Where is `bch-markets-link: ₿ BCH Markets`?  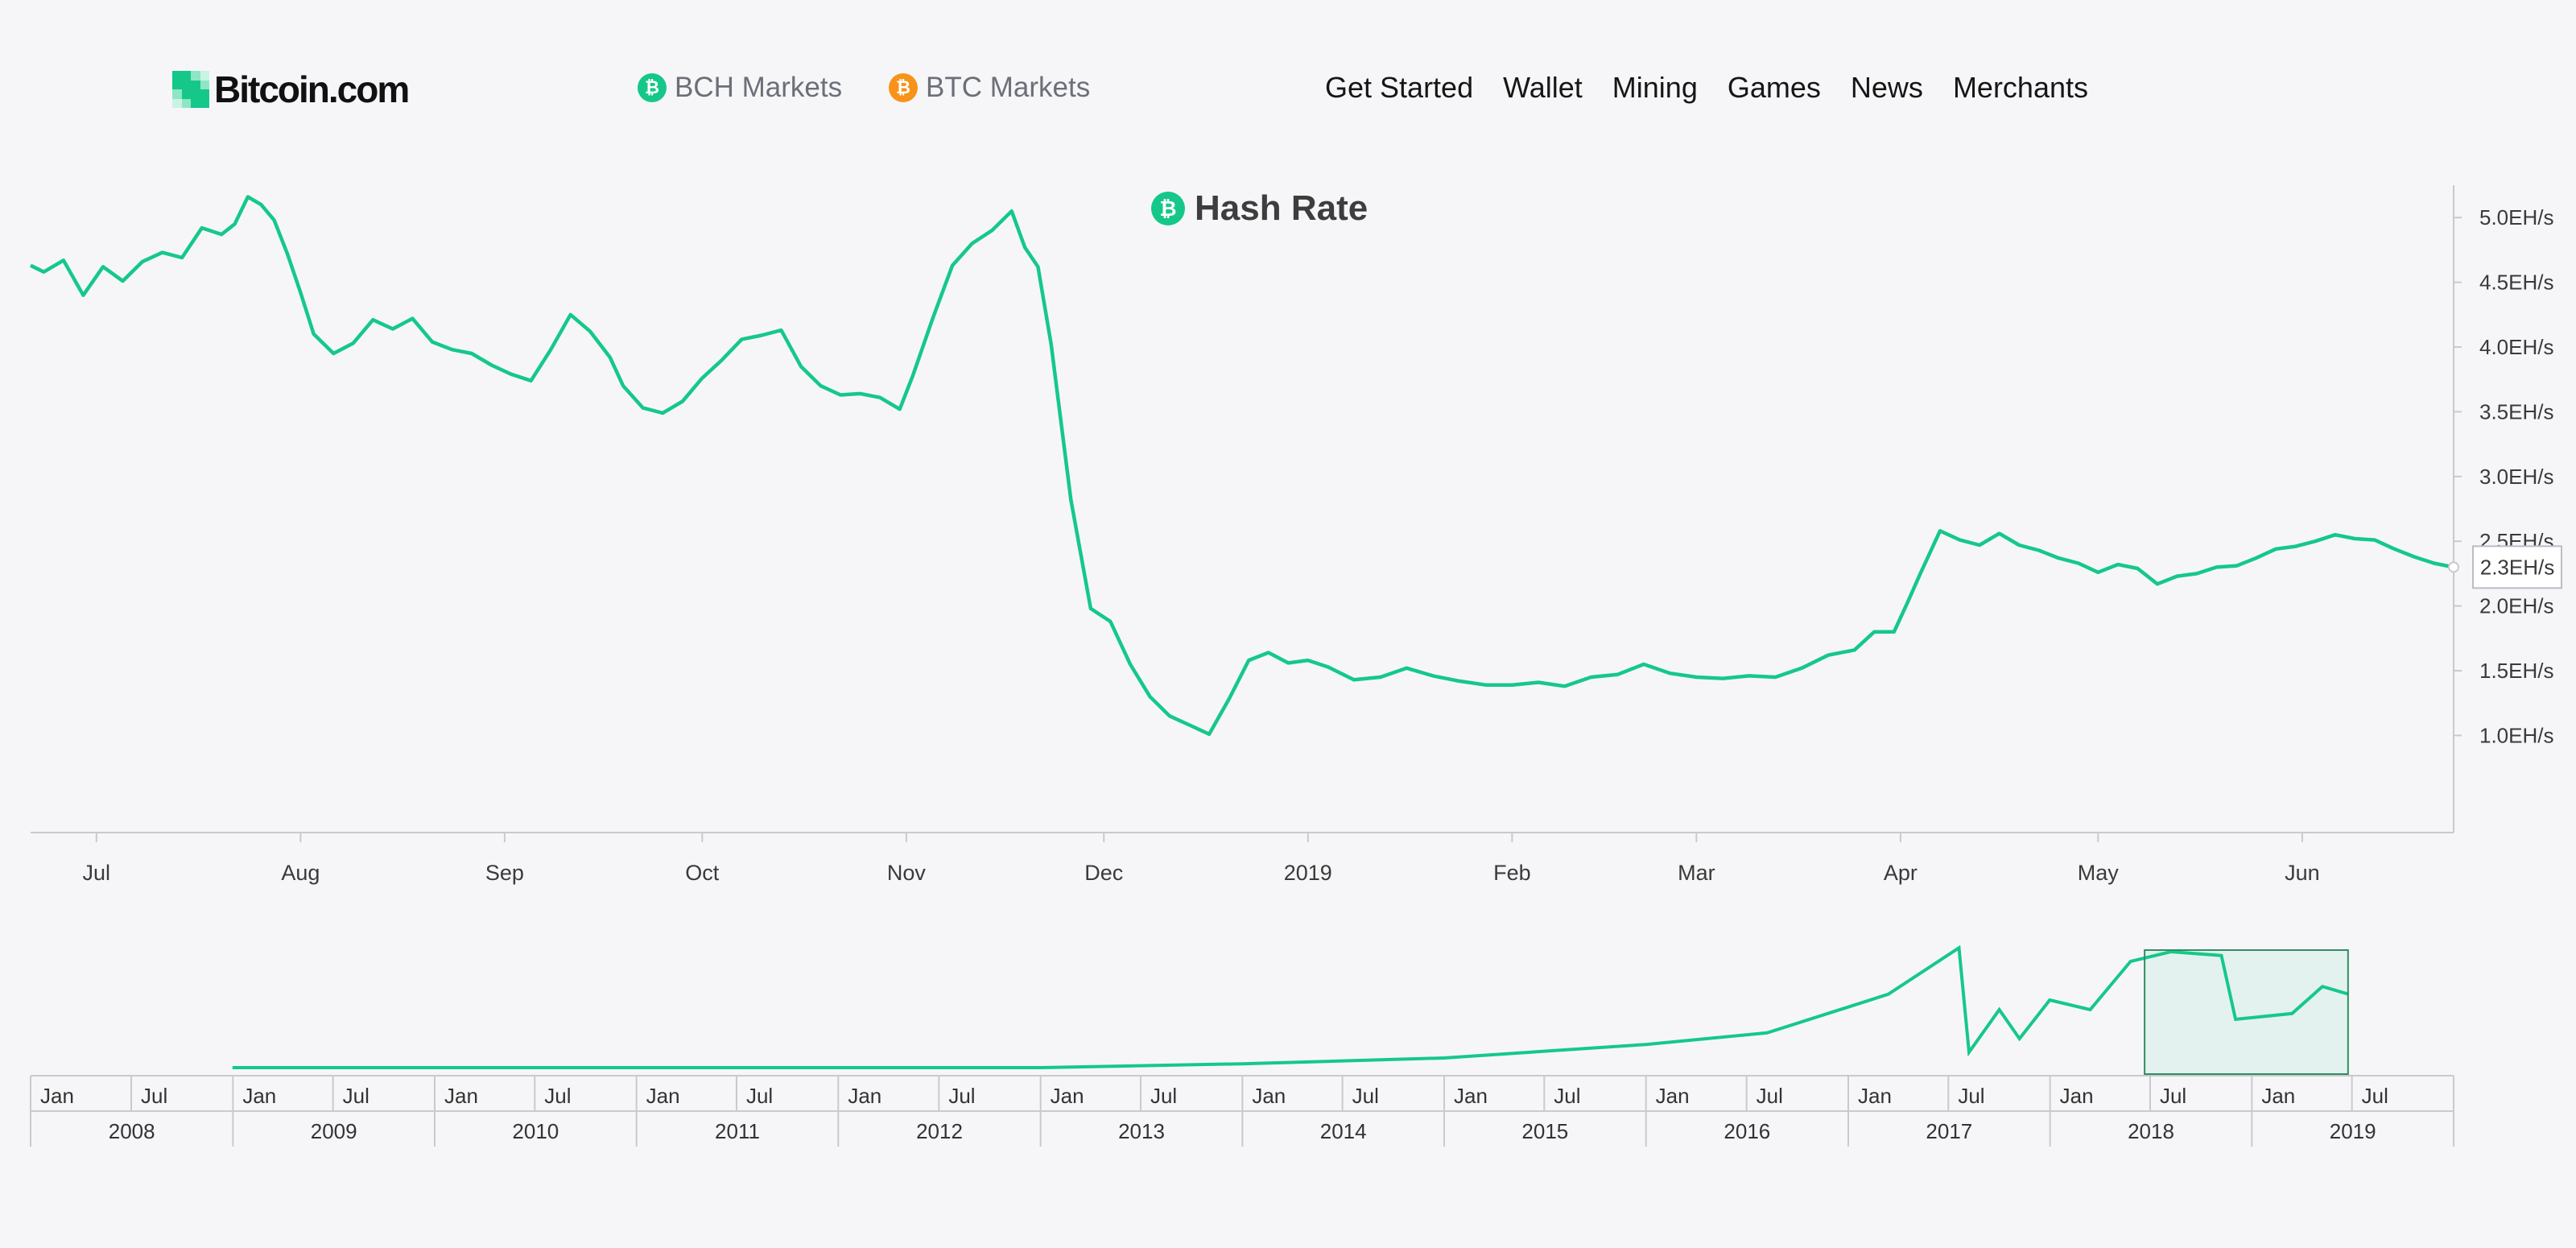
bch-markets-link: ₿ BCH Markets is located at coordinates (740, 88).